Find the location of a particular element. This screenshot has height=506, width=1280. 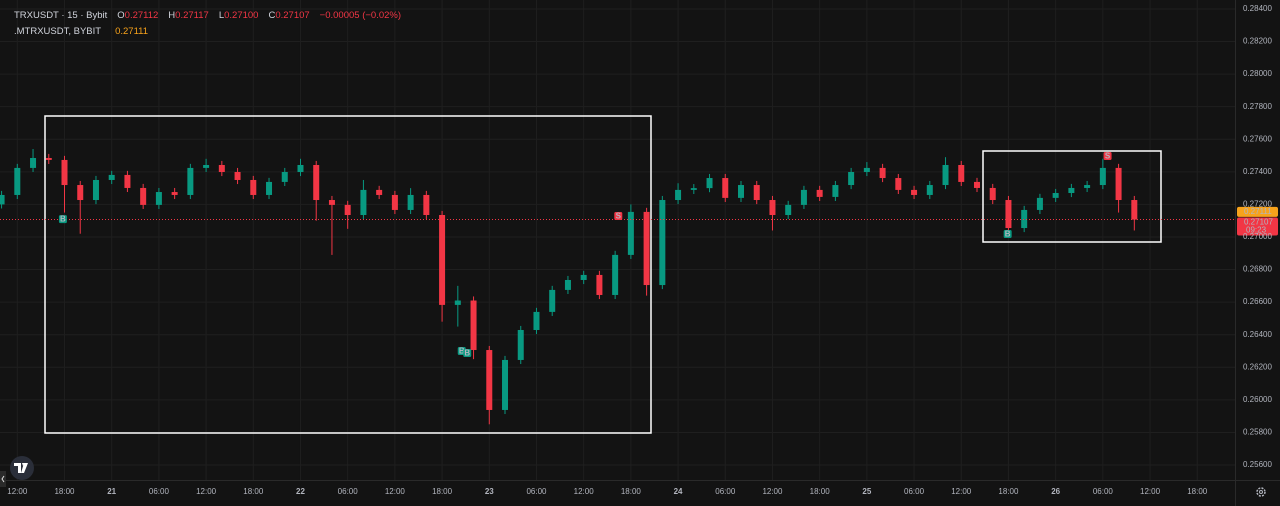

y-tick-label: 0.28200 is located at coordinates (1257, 41).